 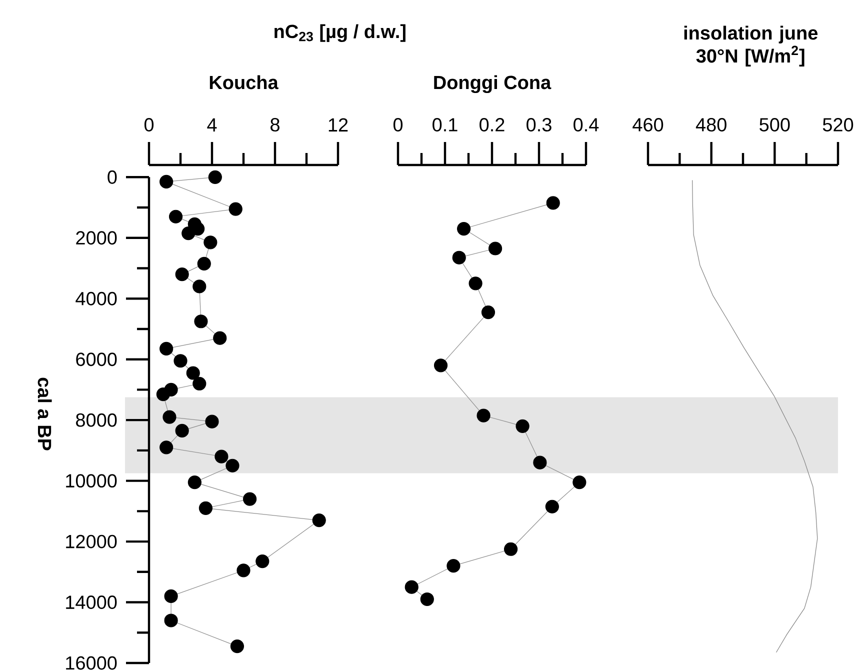 What do you see at coordinates (91, 541) in the screenshot?
I see `y-tick-label: 12000` at bounding box center [91, 541].